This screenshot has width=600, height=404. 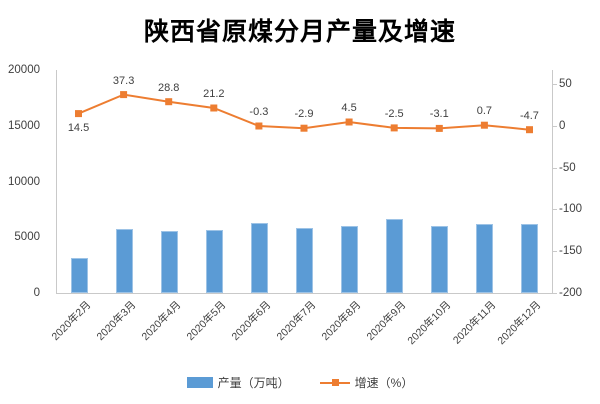 What do you see at coordinates (299, 32) in the screenshot?
I see `chart-title: 陕西省原煤分月产量及增速` at bounding box center [299, 32].